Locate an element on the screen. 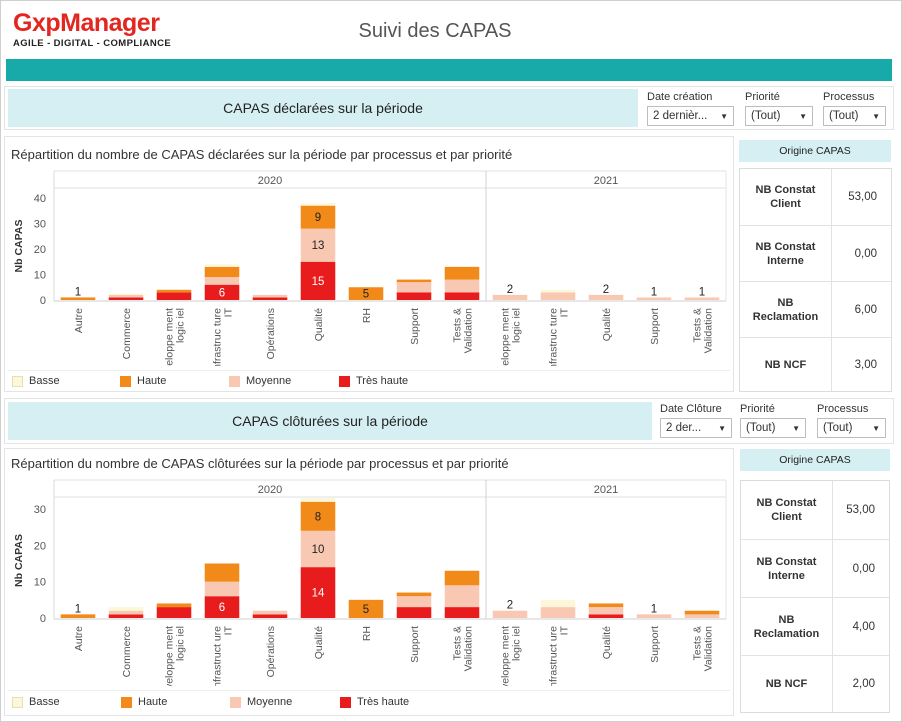 This screenshot has height=722, width=902. origin-row: NB Constat Interne 0,00 is located at coordinates (815, 253).